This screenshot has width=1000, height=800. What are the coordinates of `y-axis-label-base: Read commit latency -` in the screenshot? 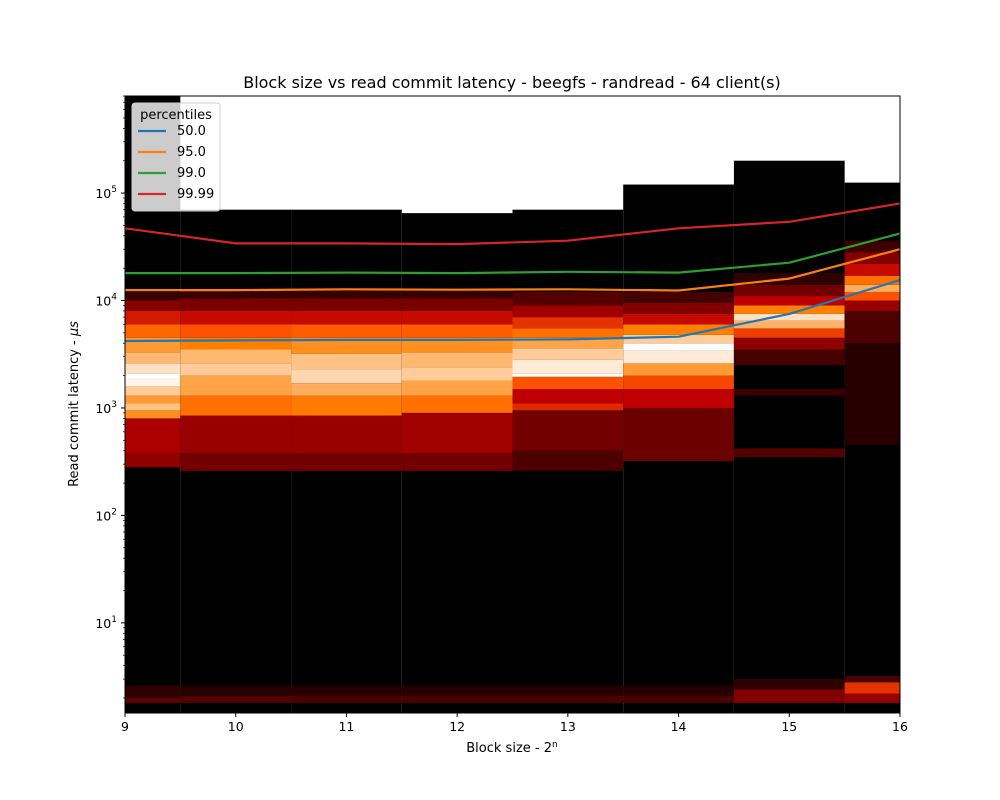 It's located at (74, 411).